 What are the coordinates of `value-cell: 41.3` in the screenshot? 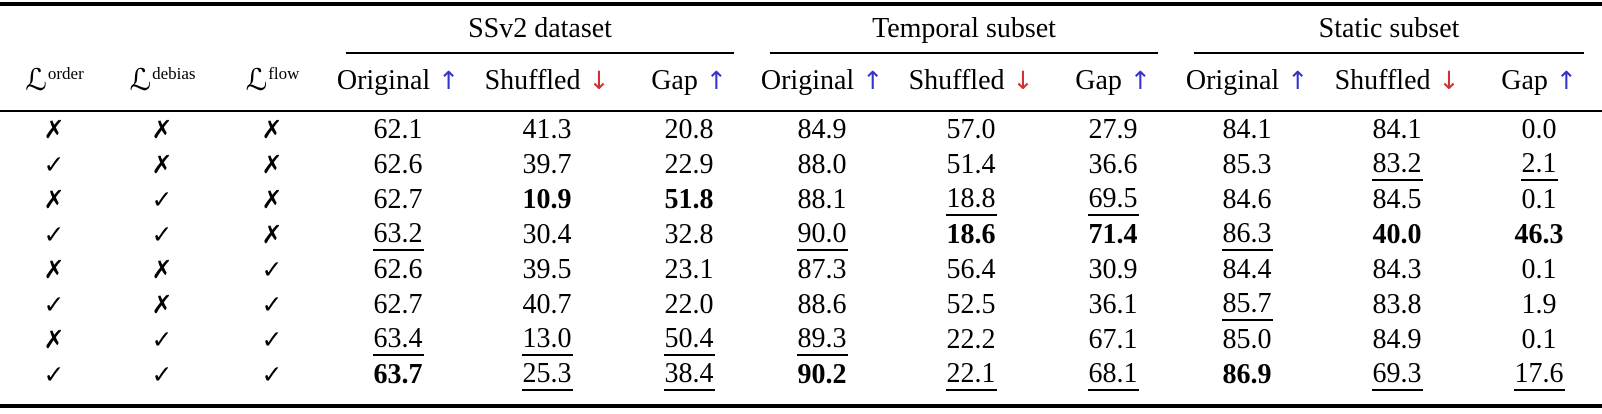 It's located at (547, 129).